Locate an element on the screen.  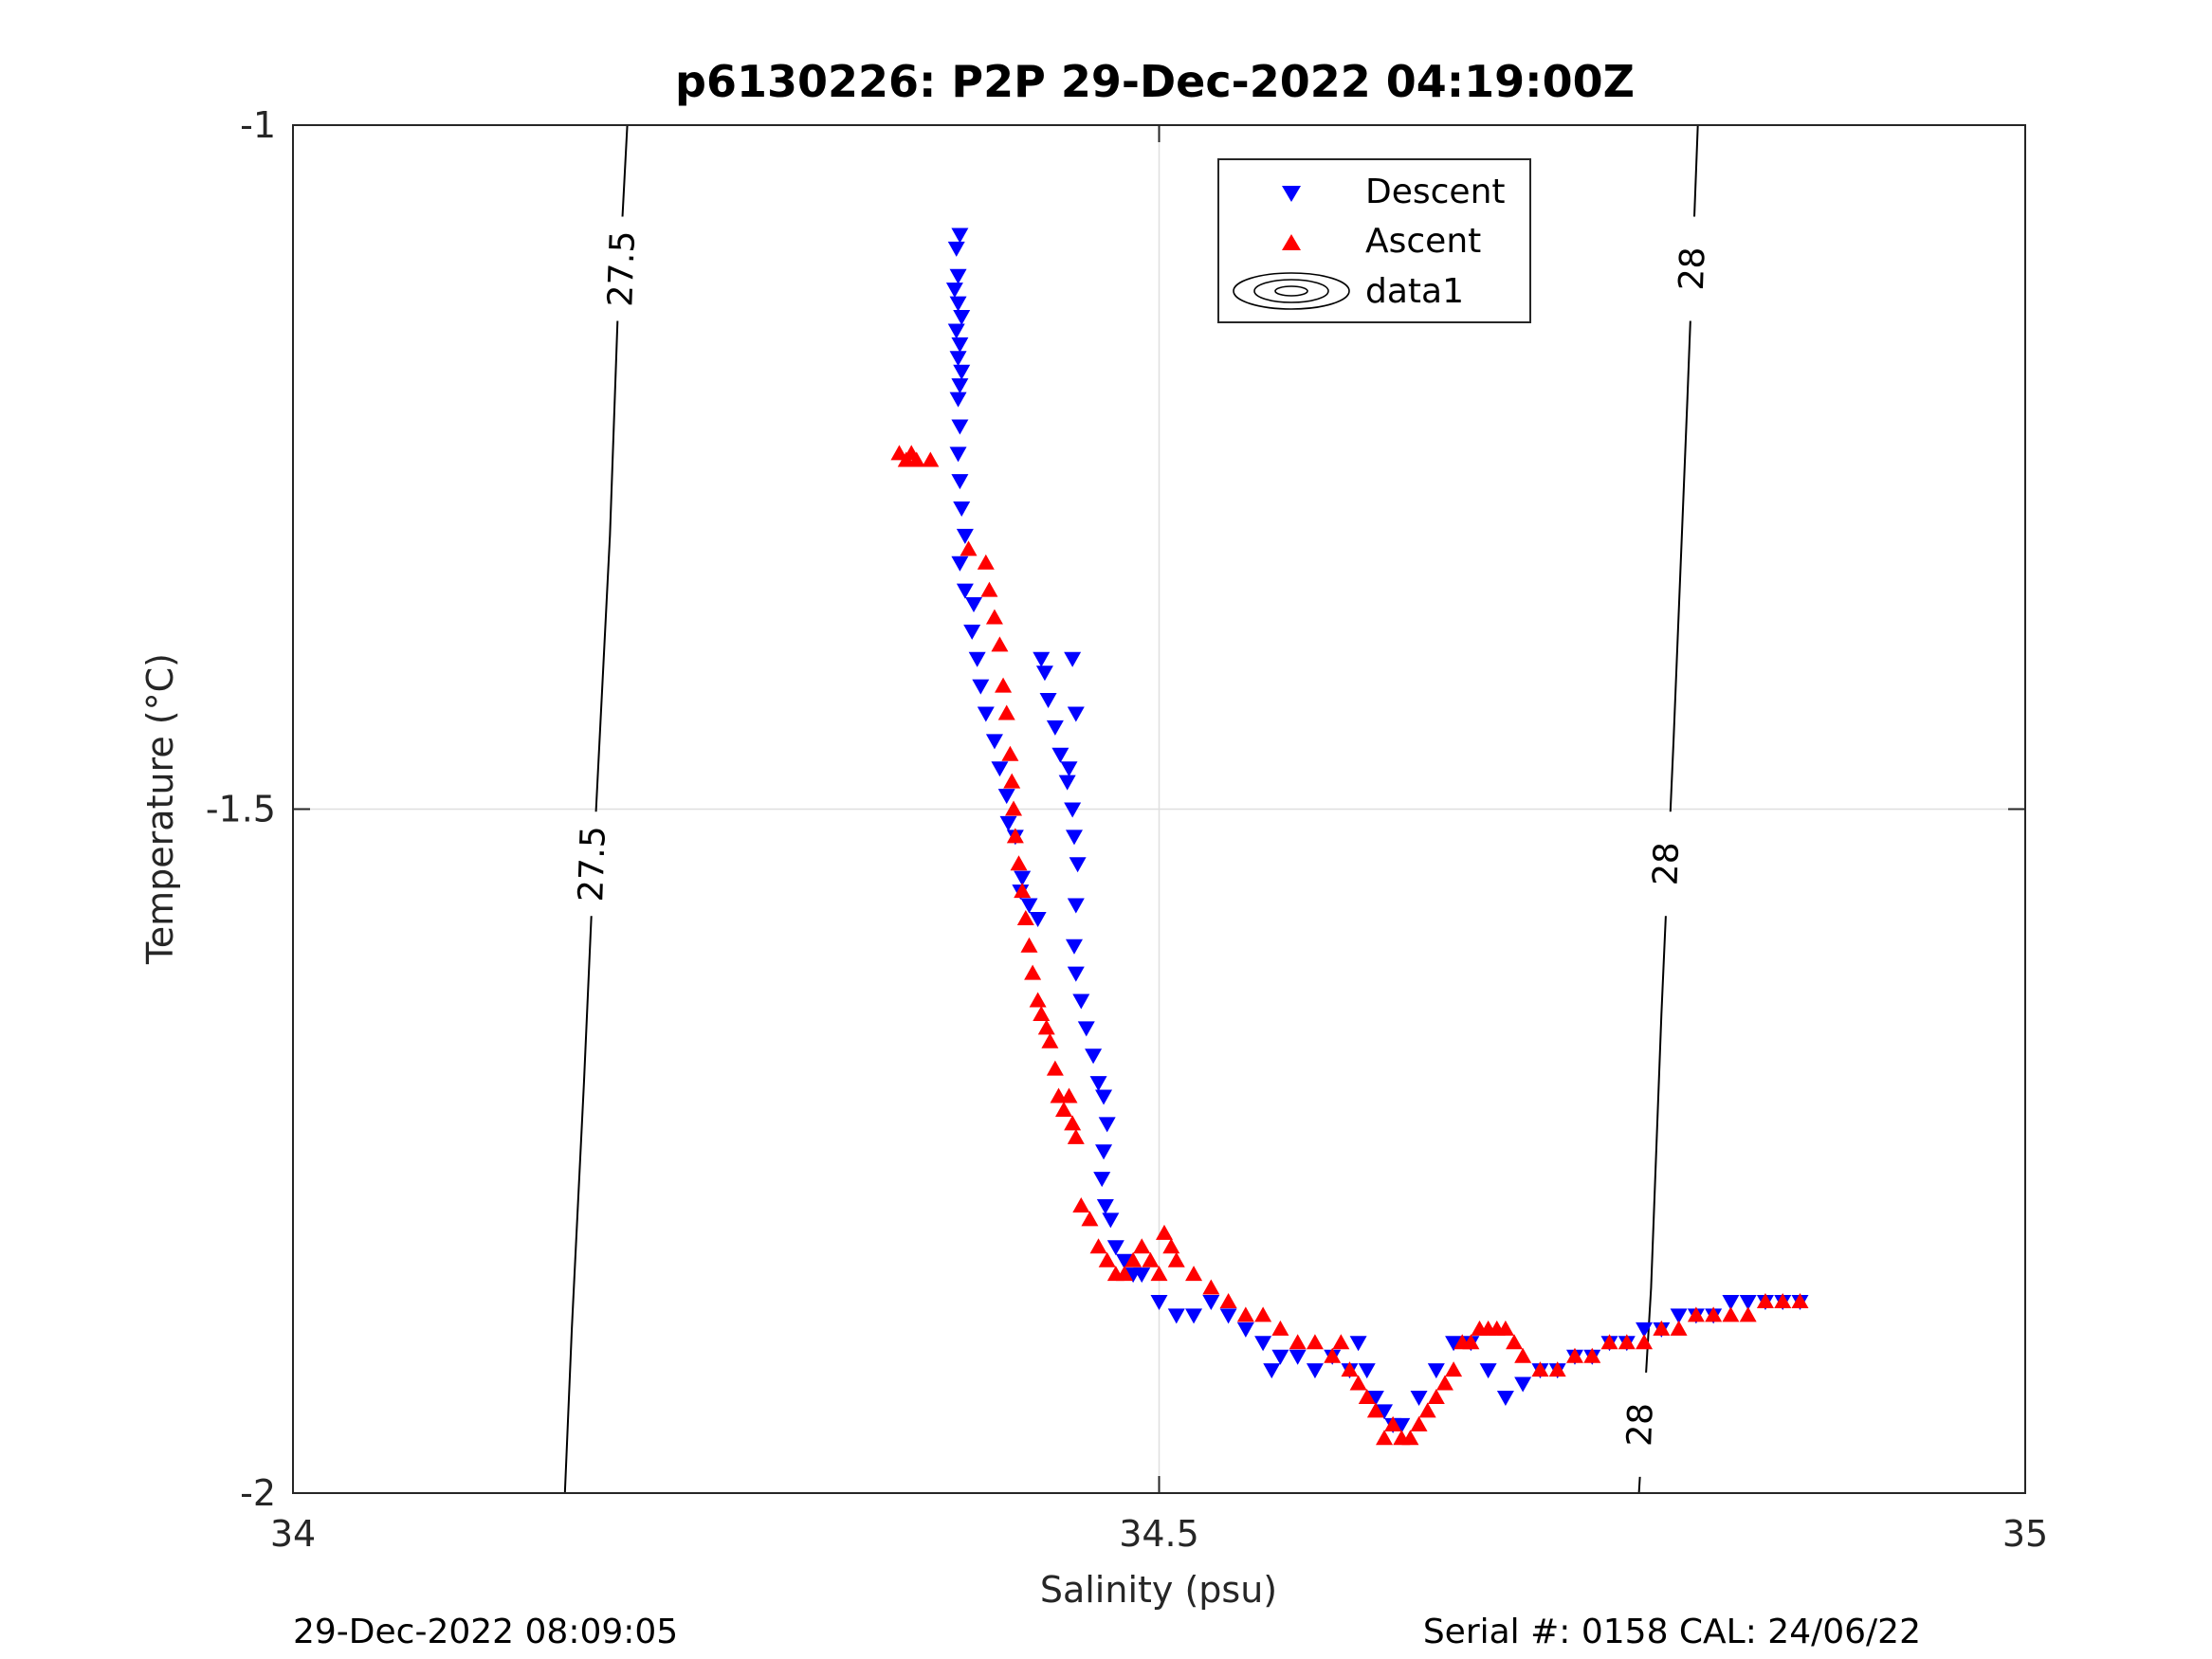
legend: Descent Ascent data1 is located at coordinates (1374, 240).